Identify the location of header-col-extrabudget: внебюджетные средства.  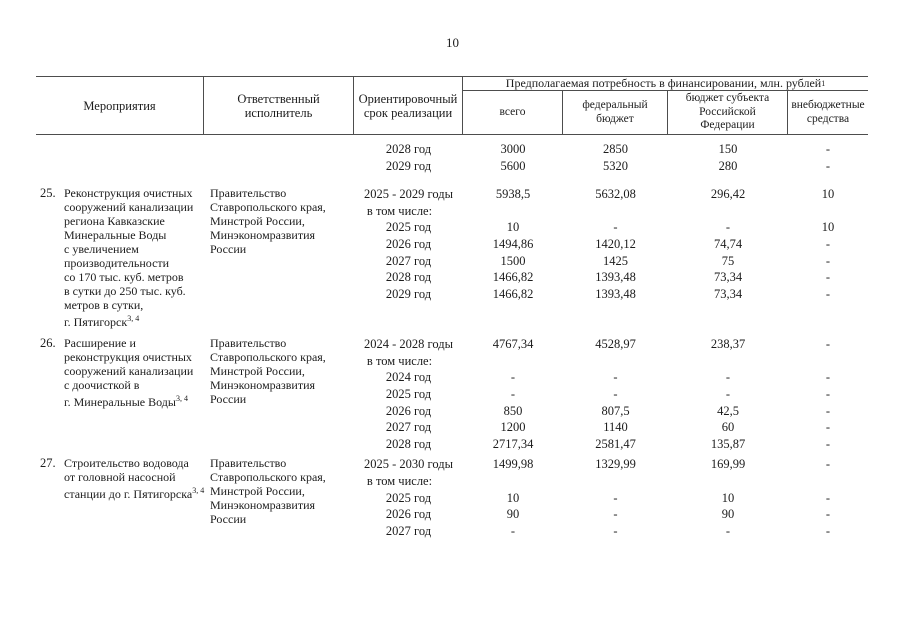
(828, 112).